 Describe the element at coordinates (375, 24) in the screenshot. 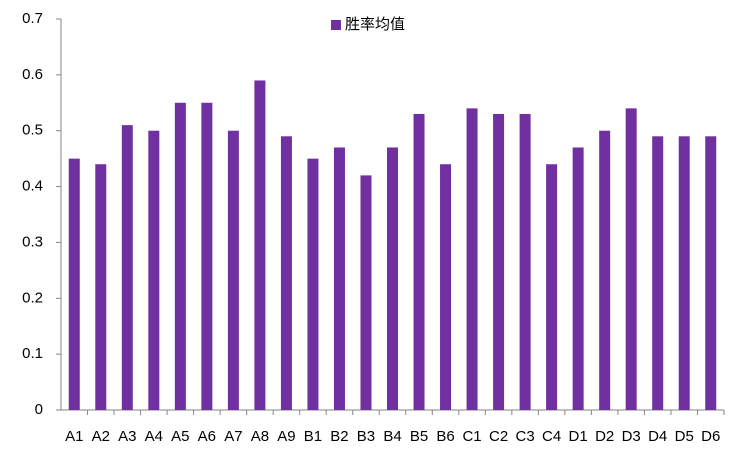

I see `legend-label: 胜率均值` at that location.